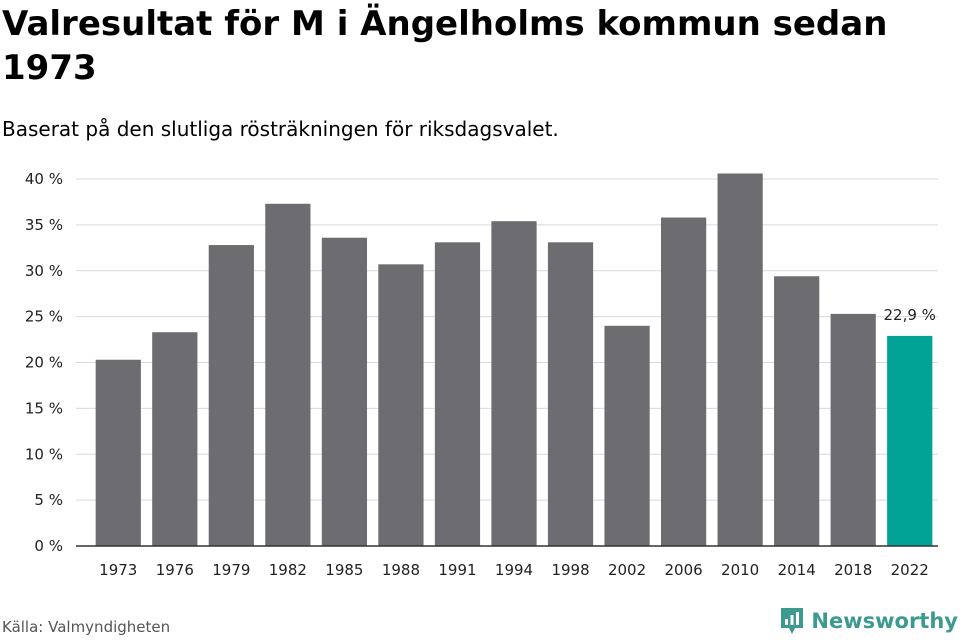 The width and height of the screenshot is (960, 640). I want to click on x-tick-label: 1985, so click(344, 570).